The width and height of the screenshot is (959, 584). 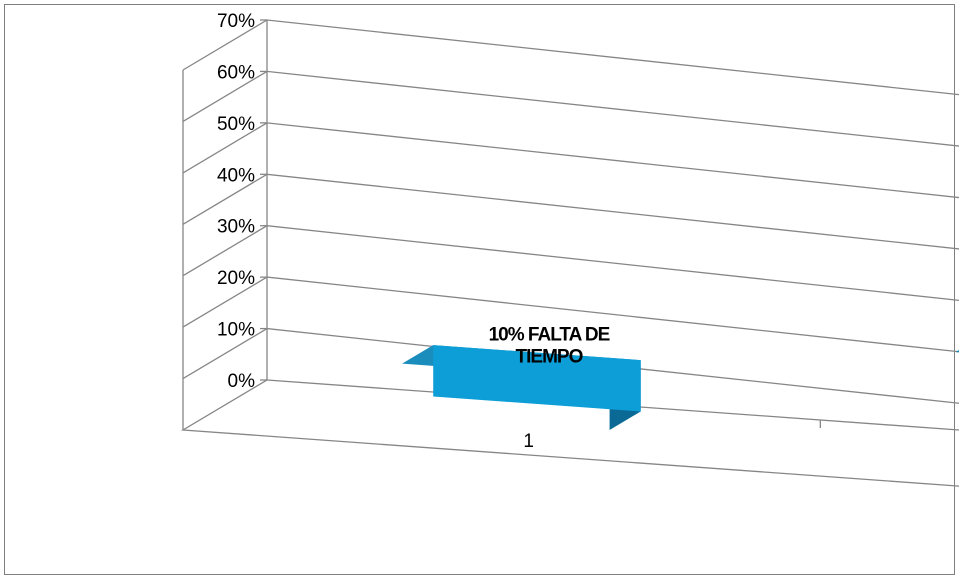 What do you see at coordinates (236, 124) in the screenshot?
I see `y-tick-label: 50%` at bounding box center [236, 124].